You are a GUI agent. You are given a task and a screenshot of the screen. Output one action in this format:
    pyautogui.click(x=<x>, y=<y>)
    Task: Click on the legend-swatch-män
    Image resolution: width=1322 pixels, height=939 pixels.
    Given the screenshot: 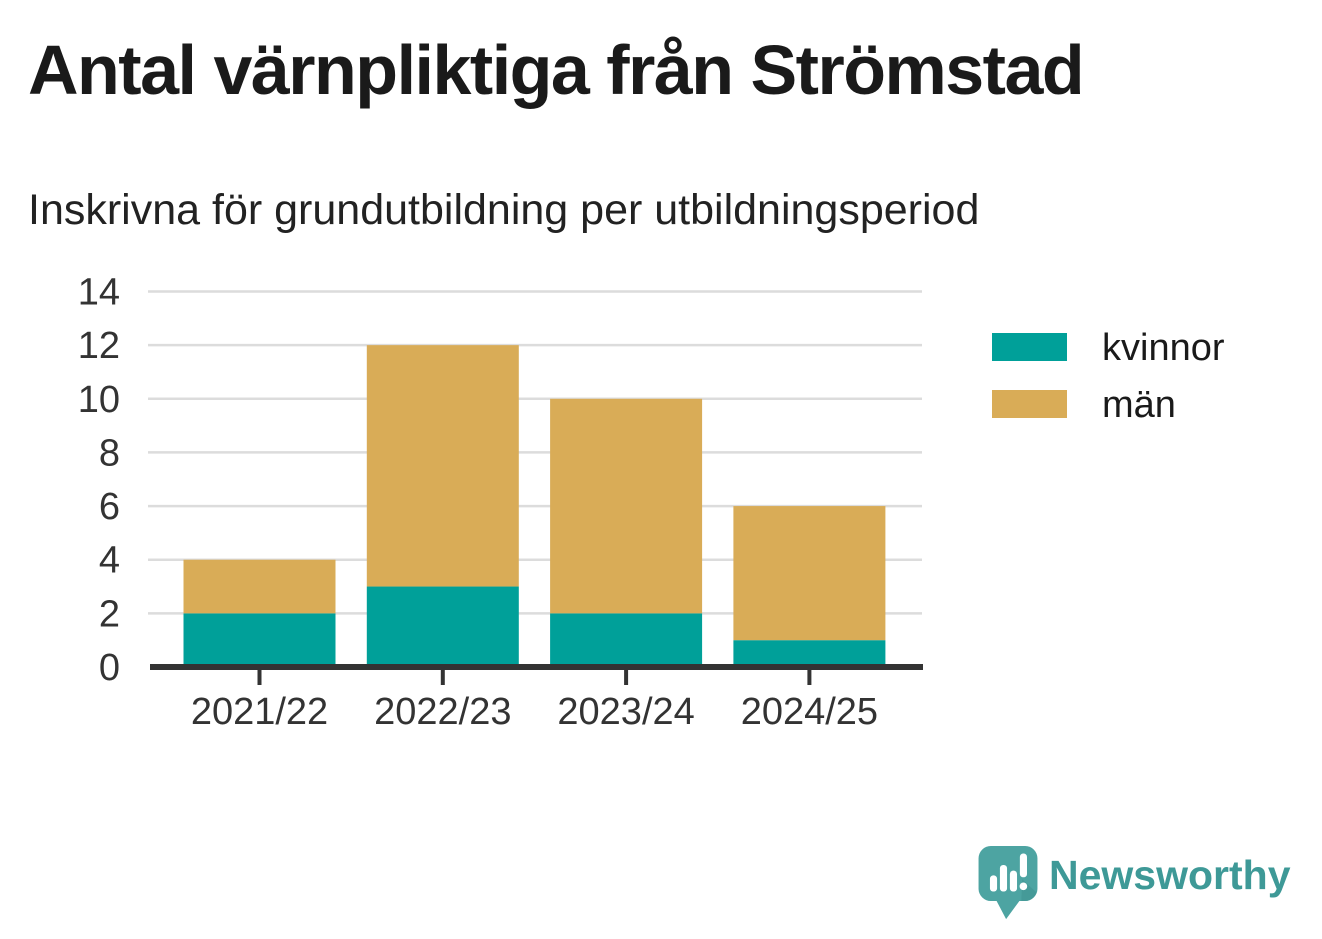 What is the action you would take?
    pyautogui.click(x=1029, y=404)
    